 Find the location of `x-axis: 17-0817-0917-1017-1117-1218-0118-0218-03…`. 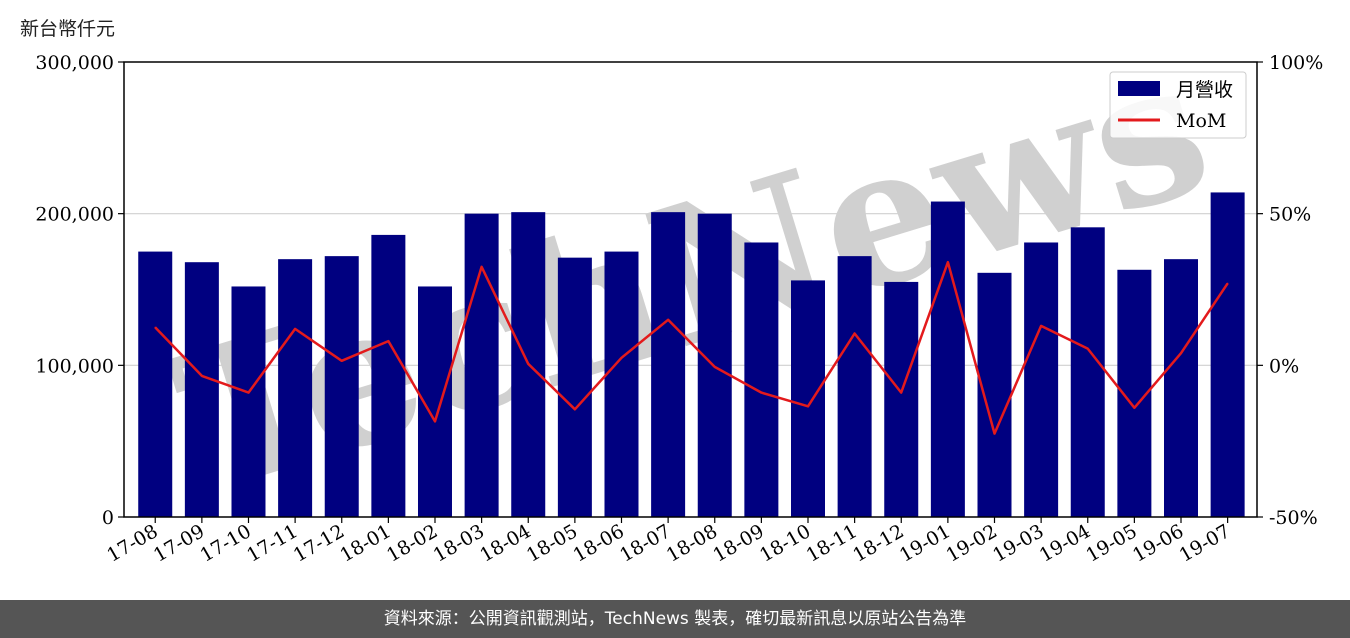

x-axis: 17-0817-0917-1017-1117-1218-0118-0218-03… is located at coordinates (668, 542).